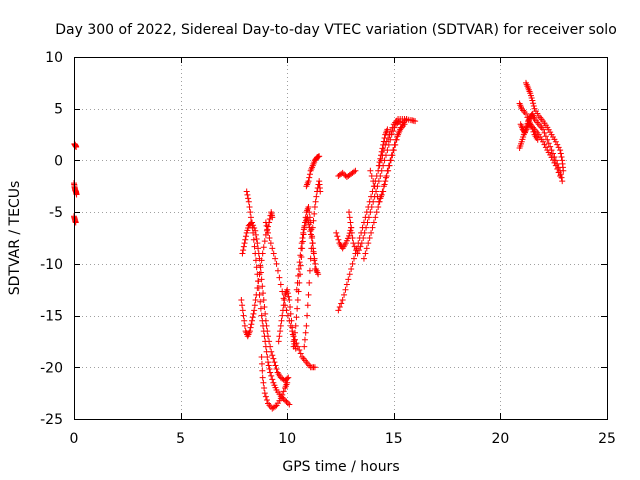 This screenshot has width=640, height=480. Describe the element at coordinates (51, 368) in the screenshot. I see `y-tick-label: -20` at that location.